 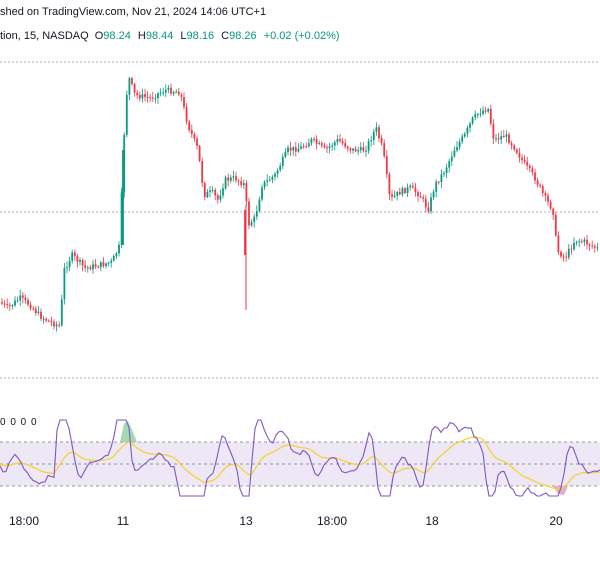 I want to click on symbol-name: tion, 15, NASDAQ, so click(x=44, y=36).